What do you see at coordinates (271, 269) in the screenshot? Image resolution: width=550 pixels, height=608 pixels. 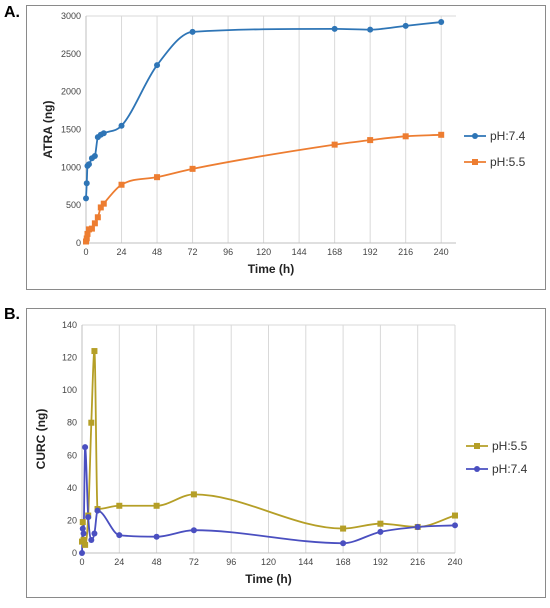 I see `chart-a-x-axis-title: Time (h)` at bounding box center [271, 269].